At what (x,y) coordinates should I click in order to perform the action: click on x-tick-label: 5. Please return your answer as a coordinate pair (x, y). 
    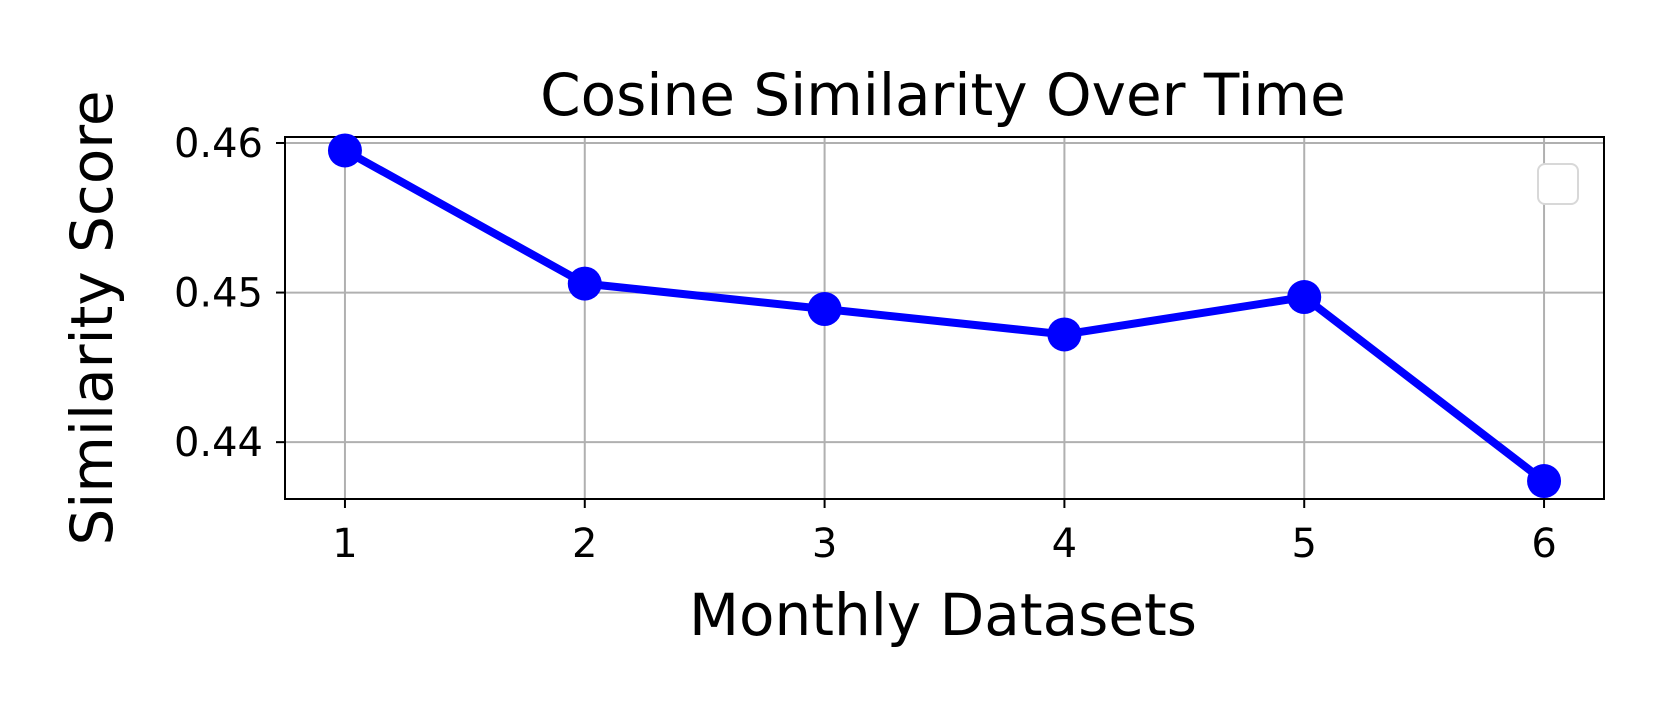
    Looking at the image, I should click on (1304, 544).